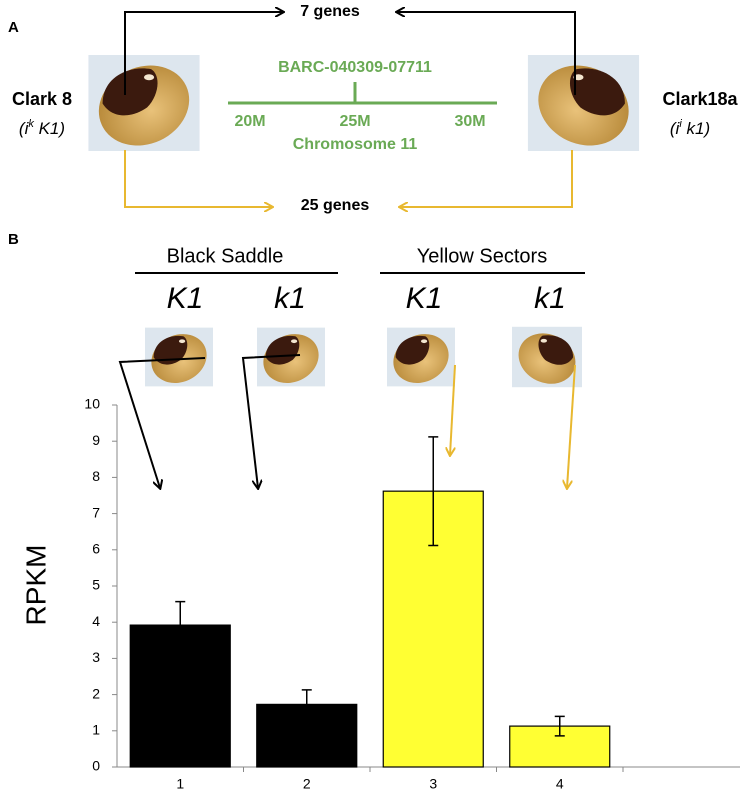  Describe the element at coordinates (180, 784) in the screenshot. I see `x-tick-label: 1` at that location.